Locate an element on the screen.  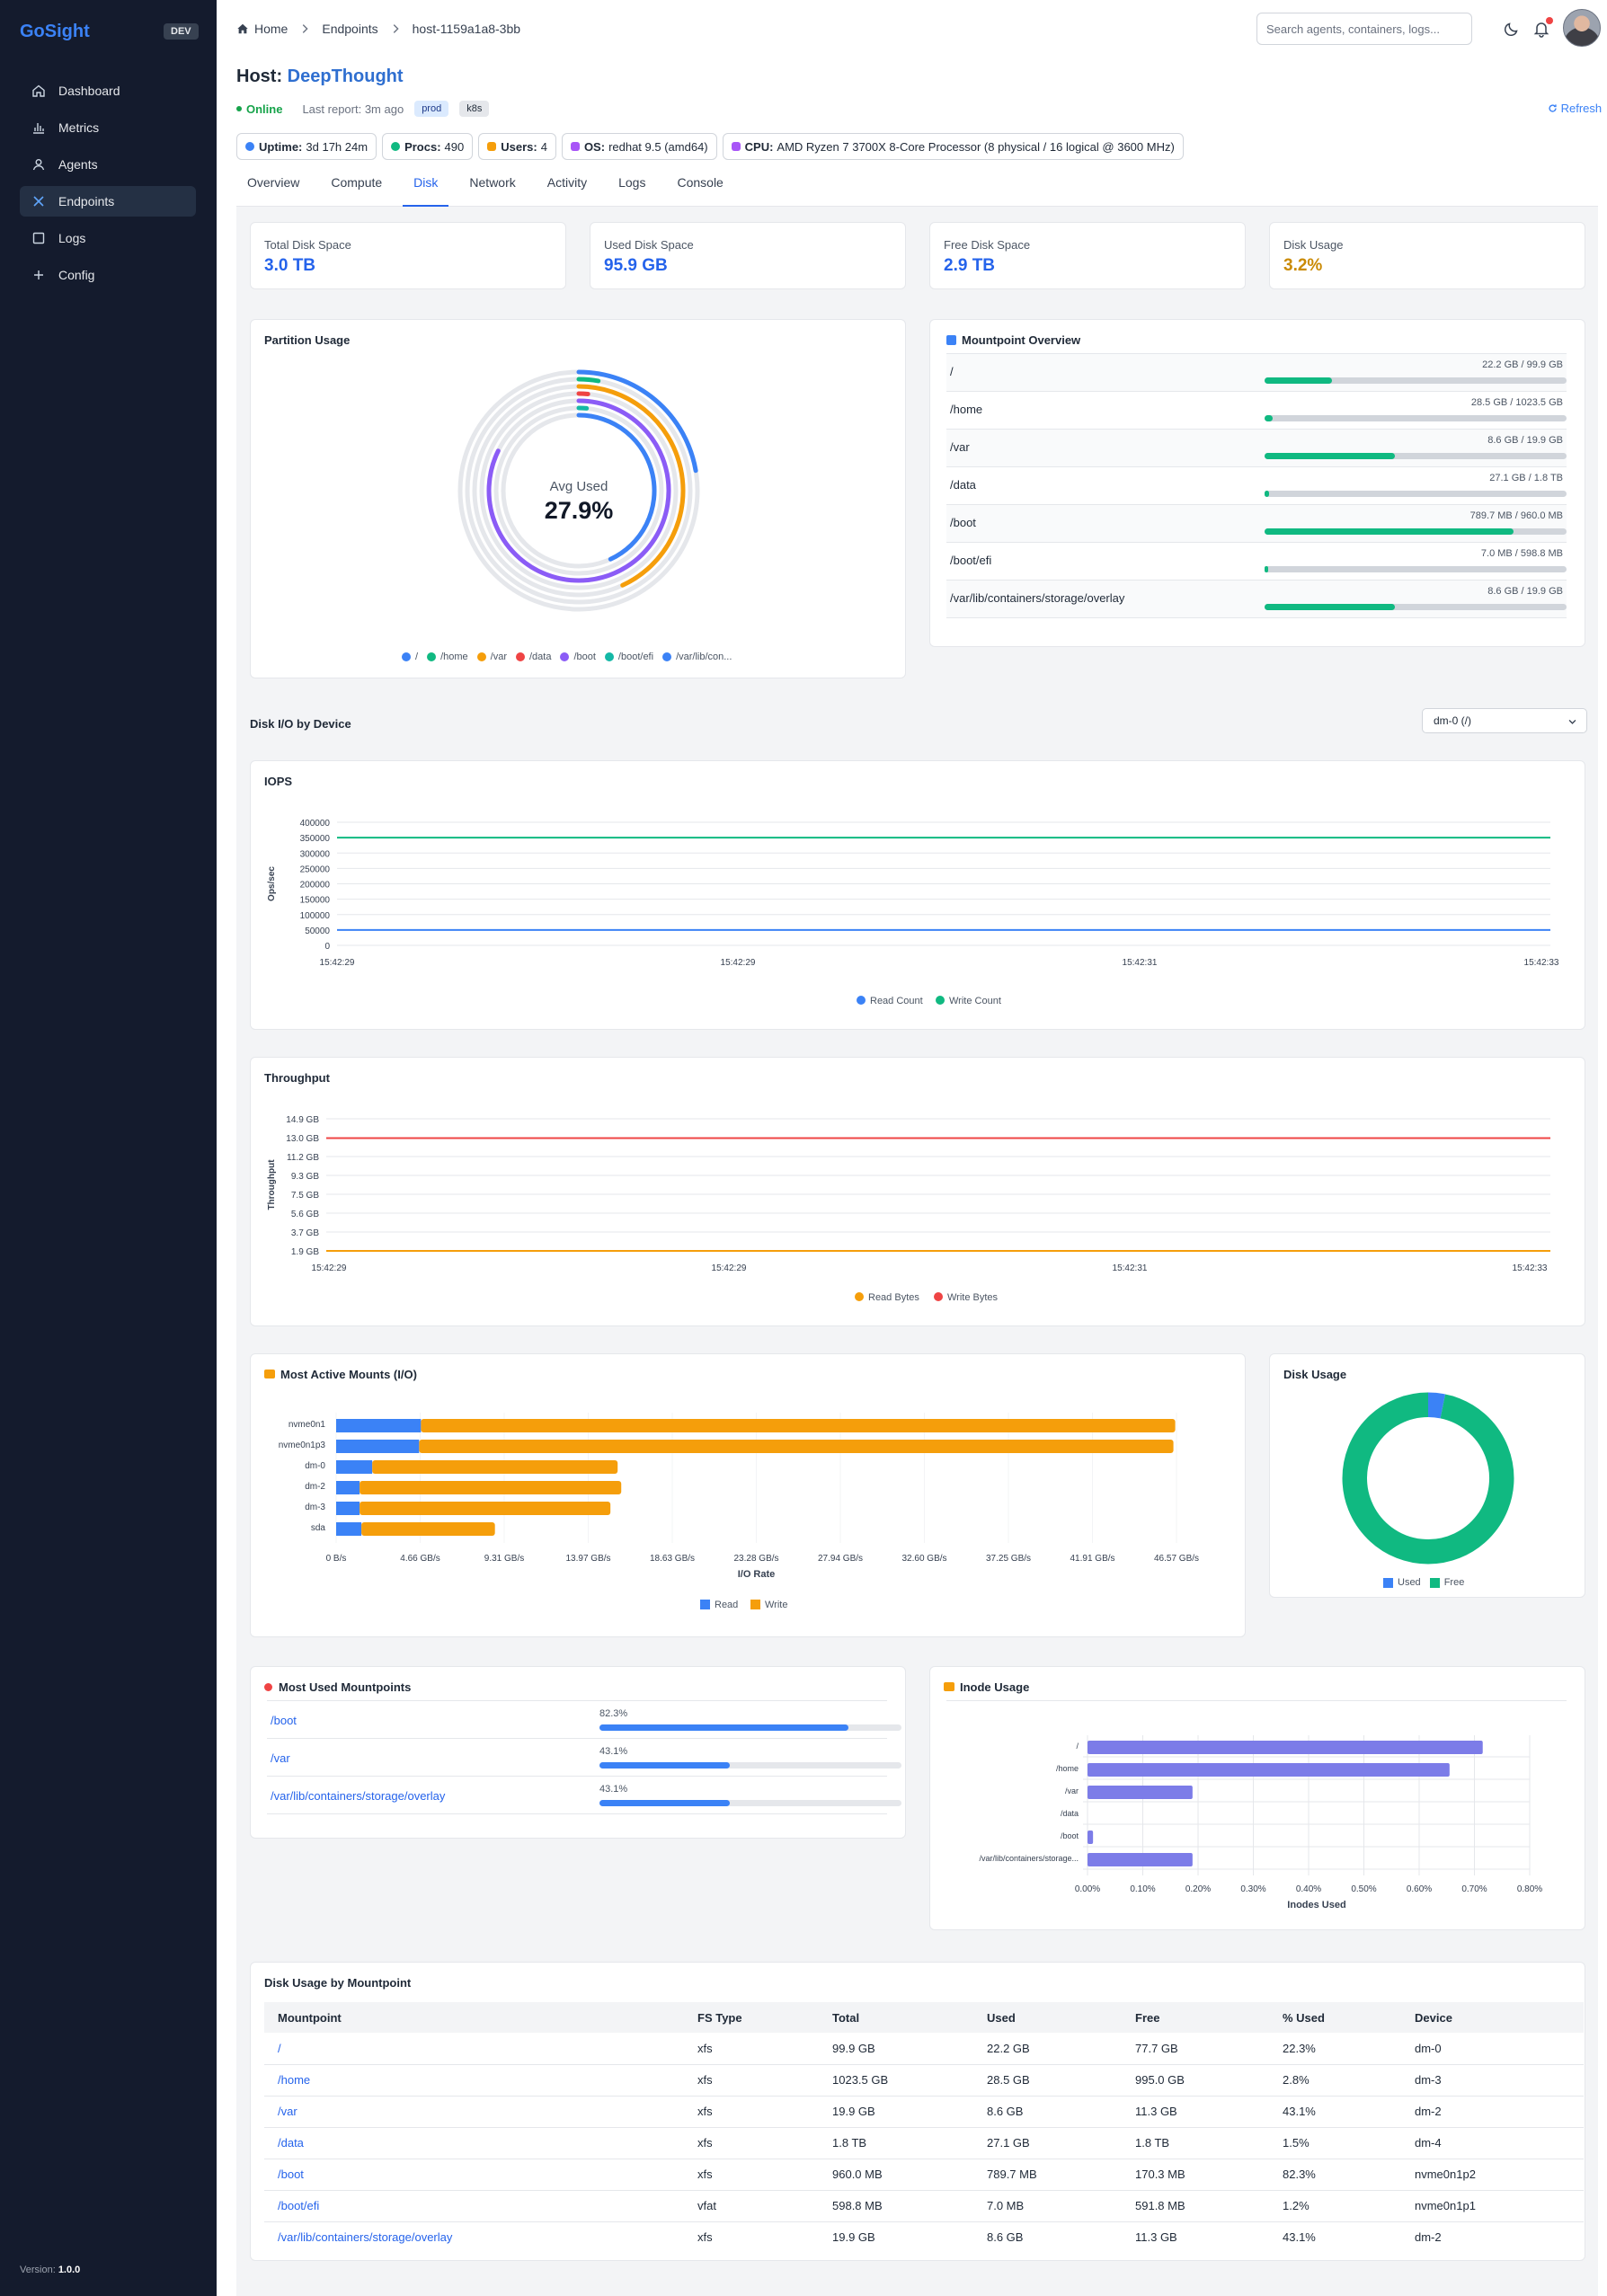
mountpoint-link: /home is located at coordinates (474, 2080).